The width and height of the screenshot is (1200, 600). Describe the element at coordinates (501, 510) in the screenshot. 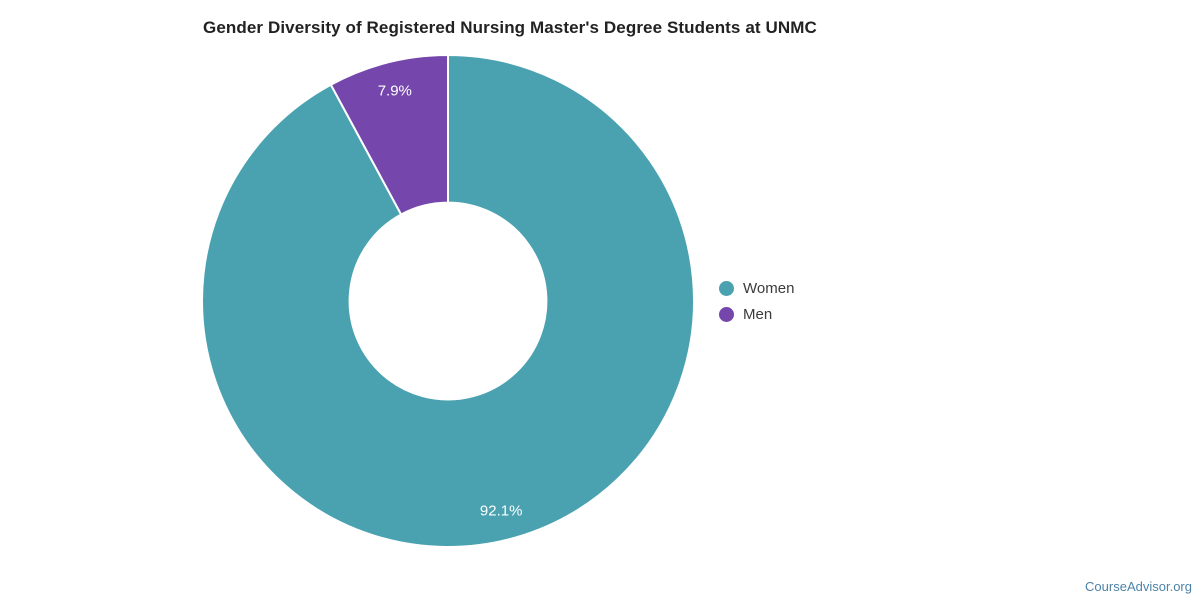

I see `slice-label-women: 92.1%` at that location.